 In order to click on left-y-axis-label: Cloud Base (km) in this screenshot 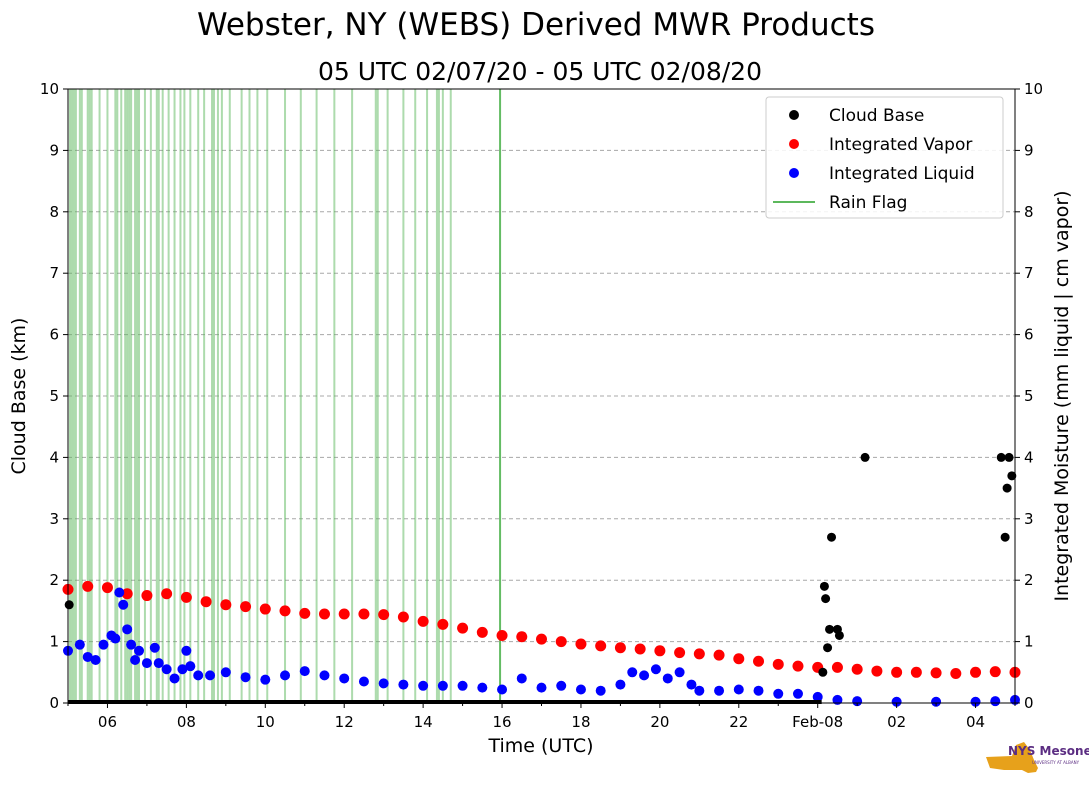, I will do `click(19, 396)`.